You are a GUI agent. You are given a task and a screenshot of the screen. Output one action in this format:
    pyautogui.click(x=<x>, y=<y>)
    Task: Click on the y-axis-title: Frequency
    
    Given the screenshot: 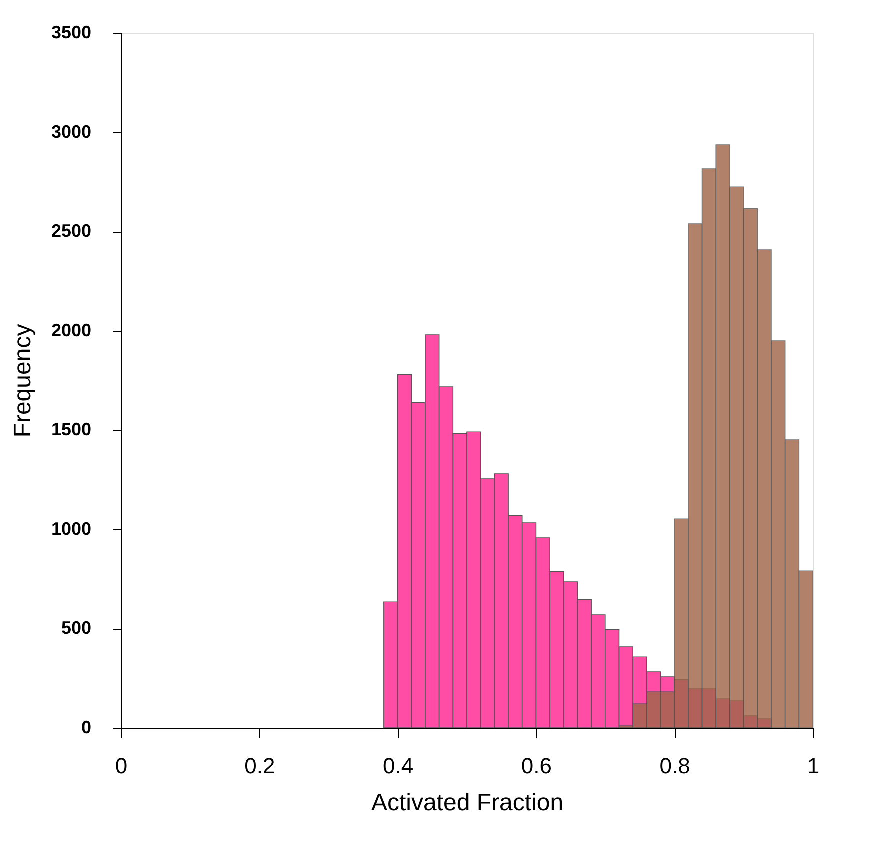 What is the action you would take?
    pyautogui.click(x=22, y=381)
    